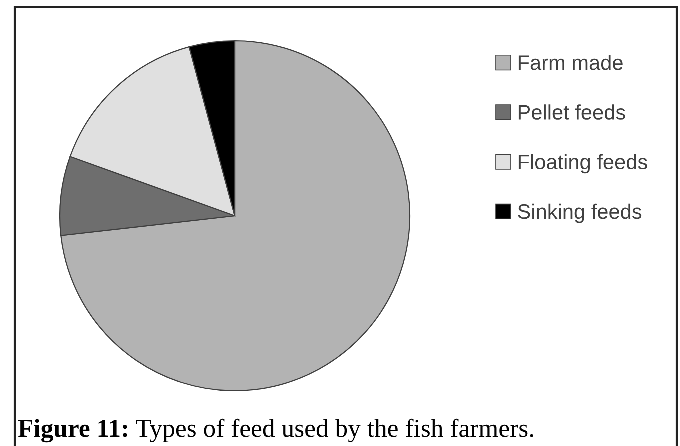  I want to click on legend-label: Sinking feeds, so click(580, 214).